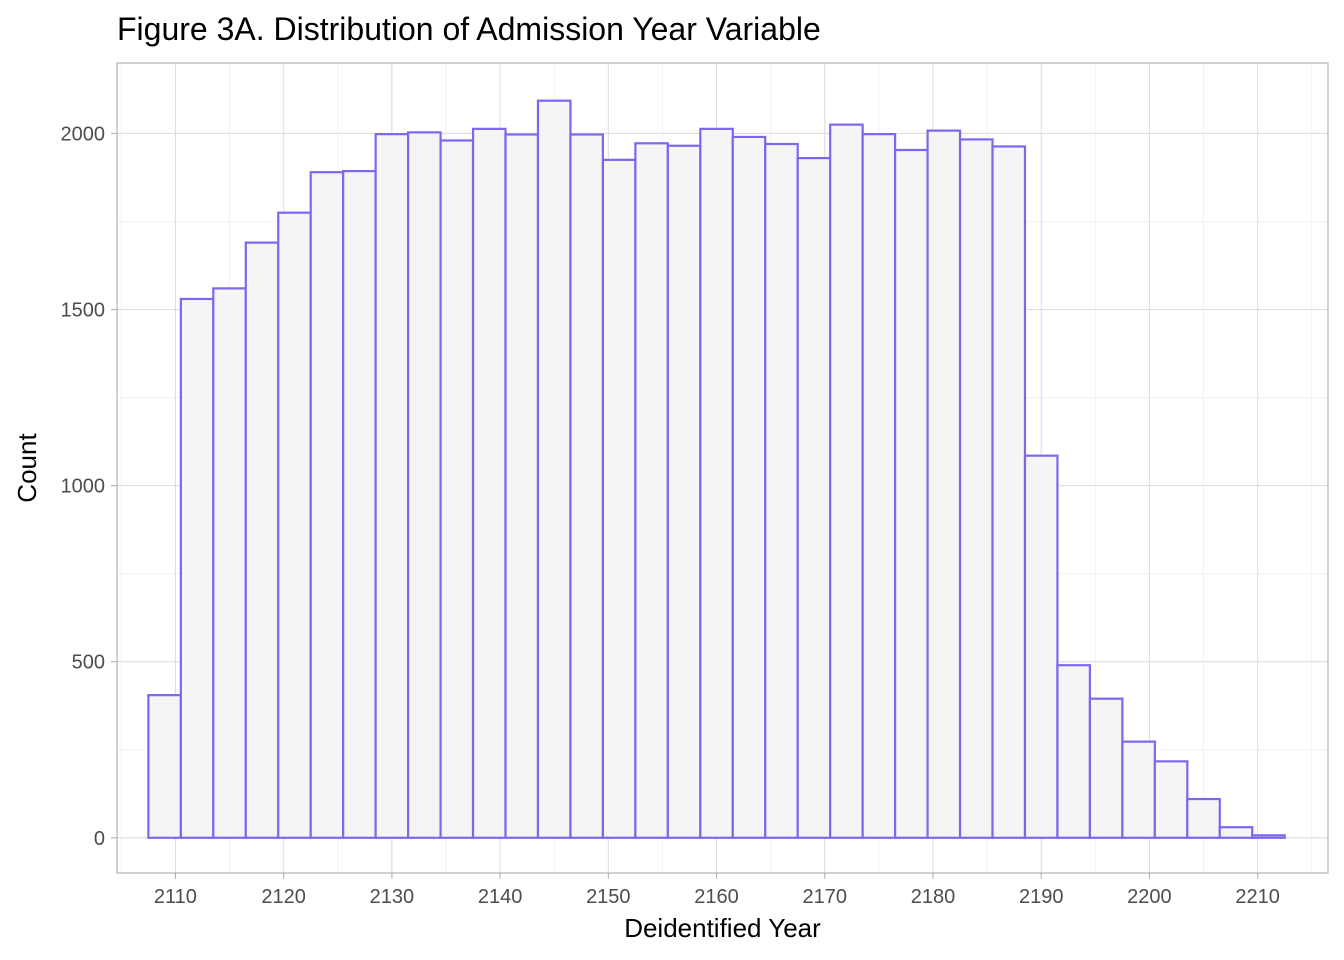 The image size is (1344, 960). What do you see at coordinates (1041, 897) in the screenshot?
I see `x-tick-label: 2190` at bounding box center [1041, 897].